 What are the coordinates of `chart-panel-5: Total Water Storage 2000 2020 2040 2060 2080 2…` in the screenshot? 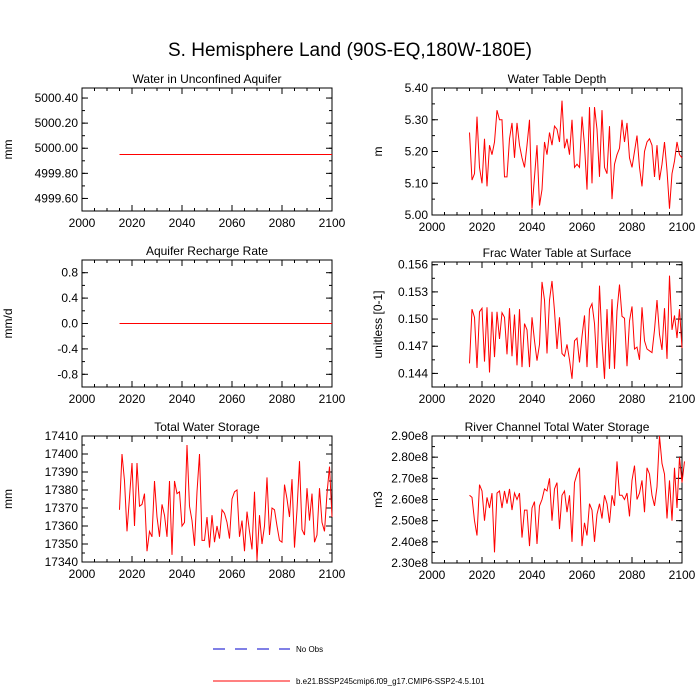 It's located at (173, 500).